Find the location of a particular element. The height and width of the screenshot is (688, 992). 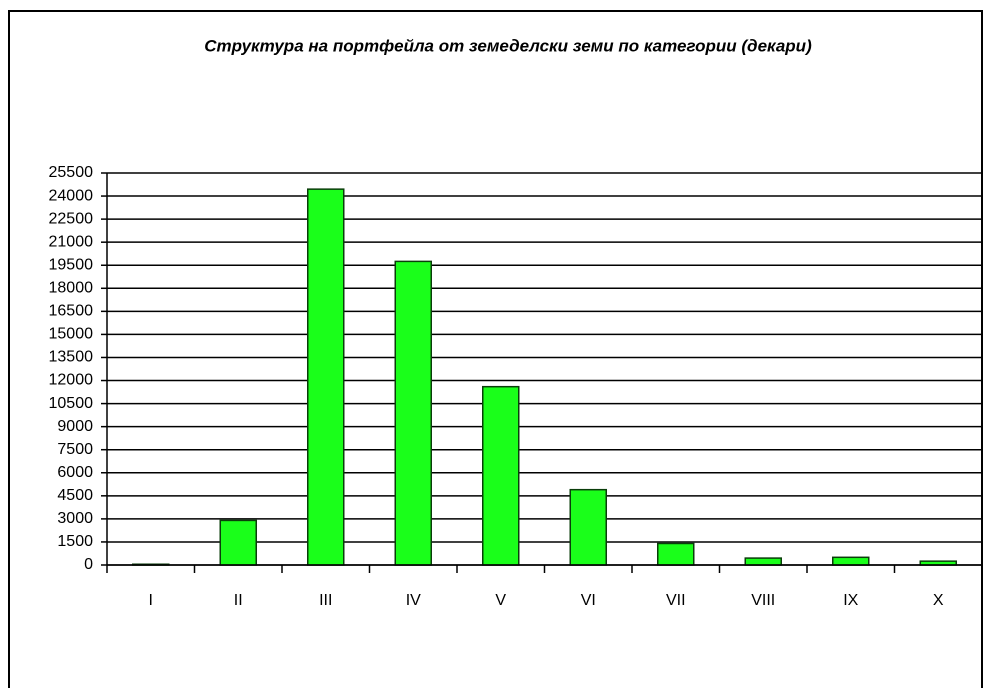

x-tick-label: III is located at coordinates (325, 600).